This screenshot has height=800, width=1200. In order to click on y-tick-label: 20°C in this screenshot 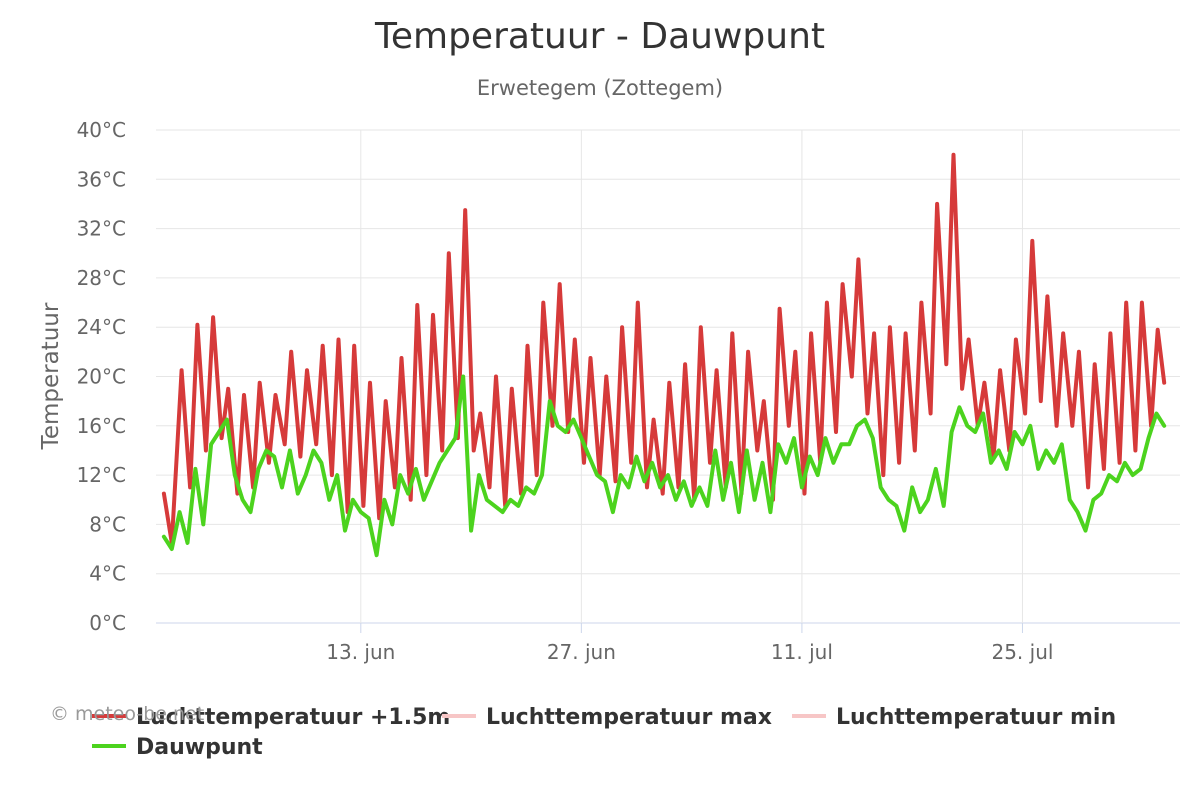, I will do `click(101, 377)`.